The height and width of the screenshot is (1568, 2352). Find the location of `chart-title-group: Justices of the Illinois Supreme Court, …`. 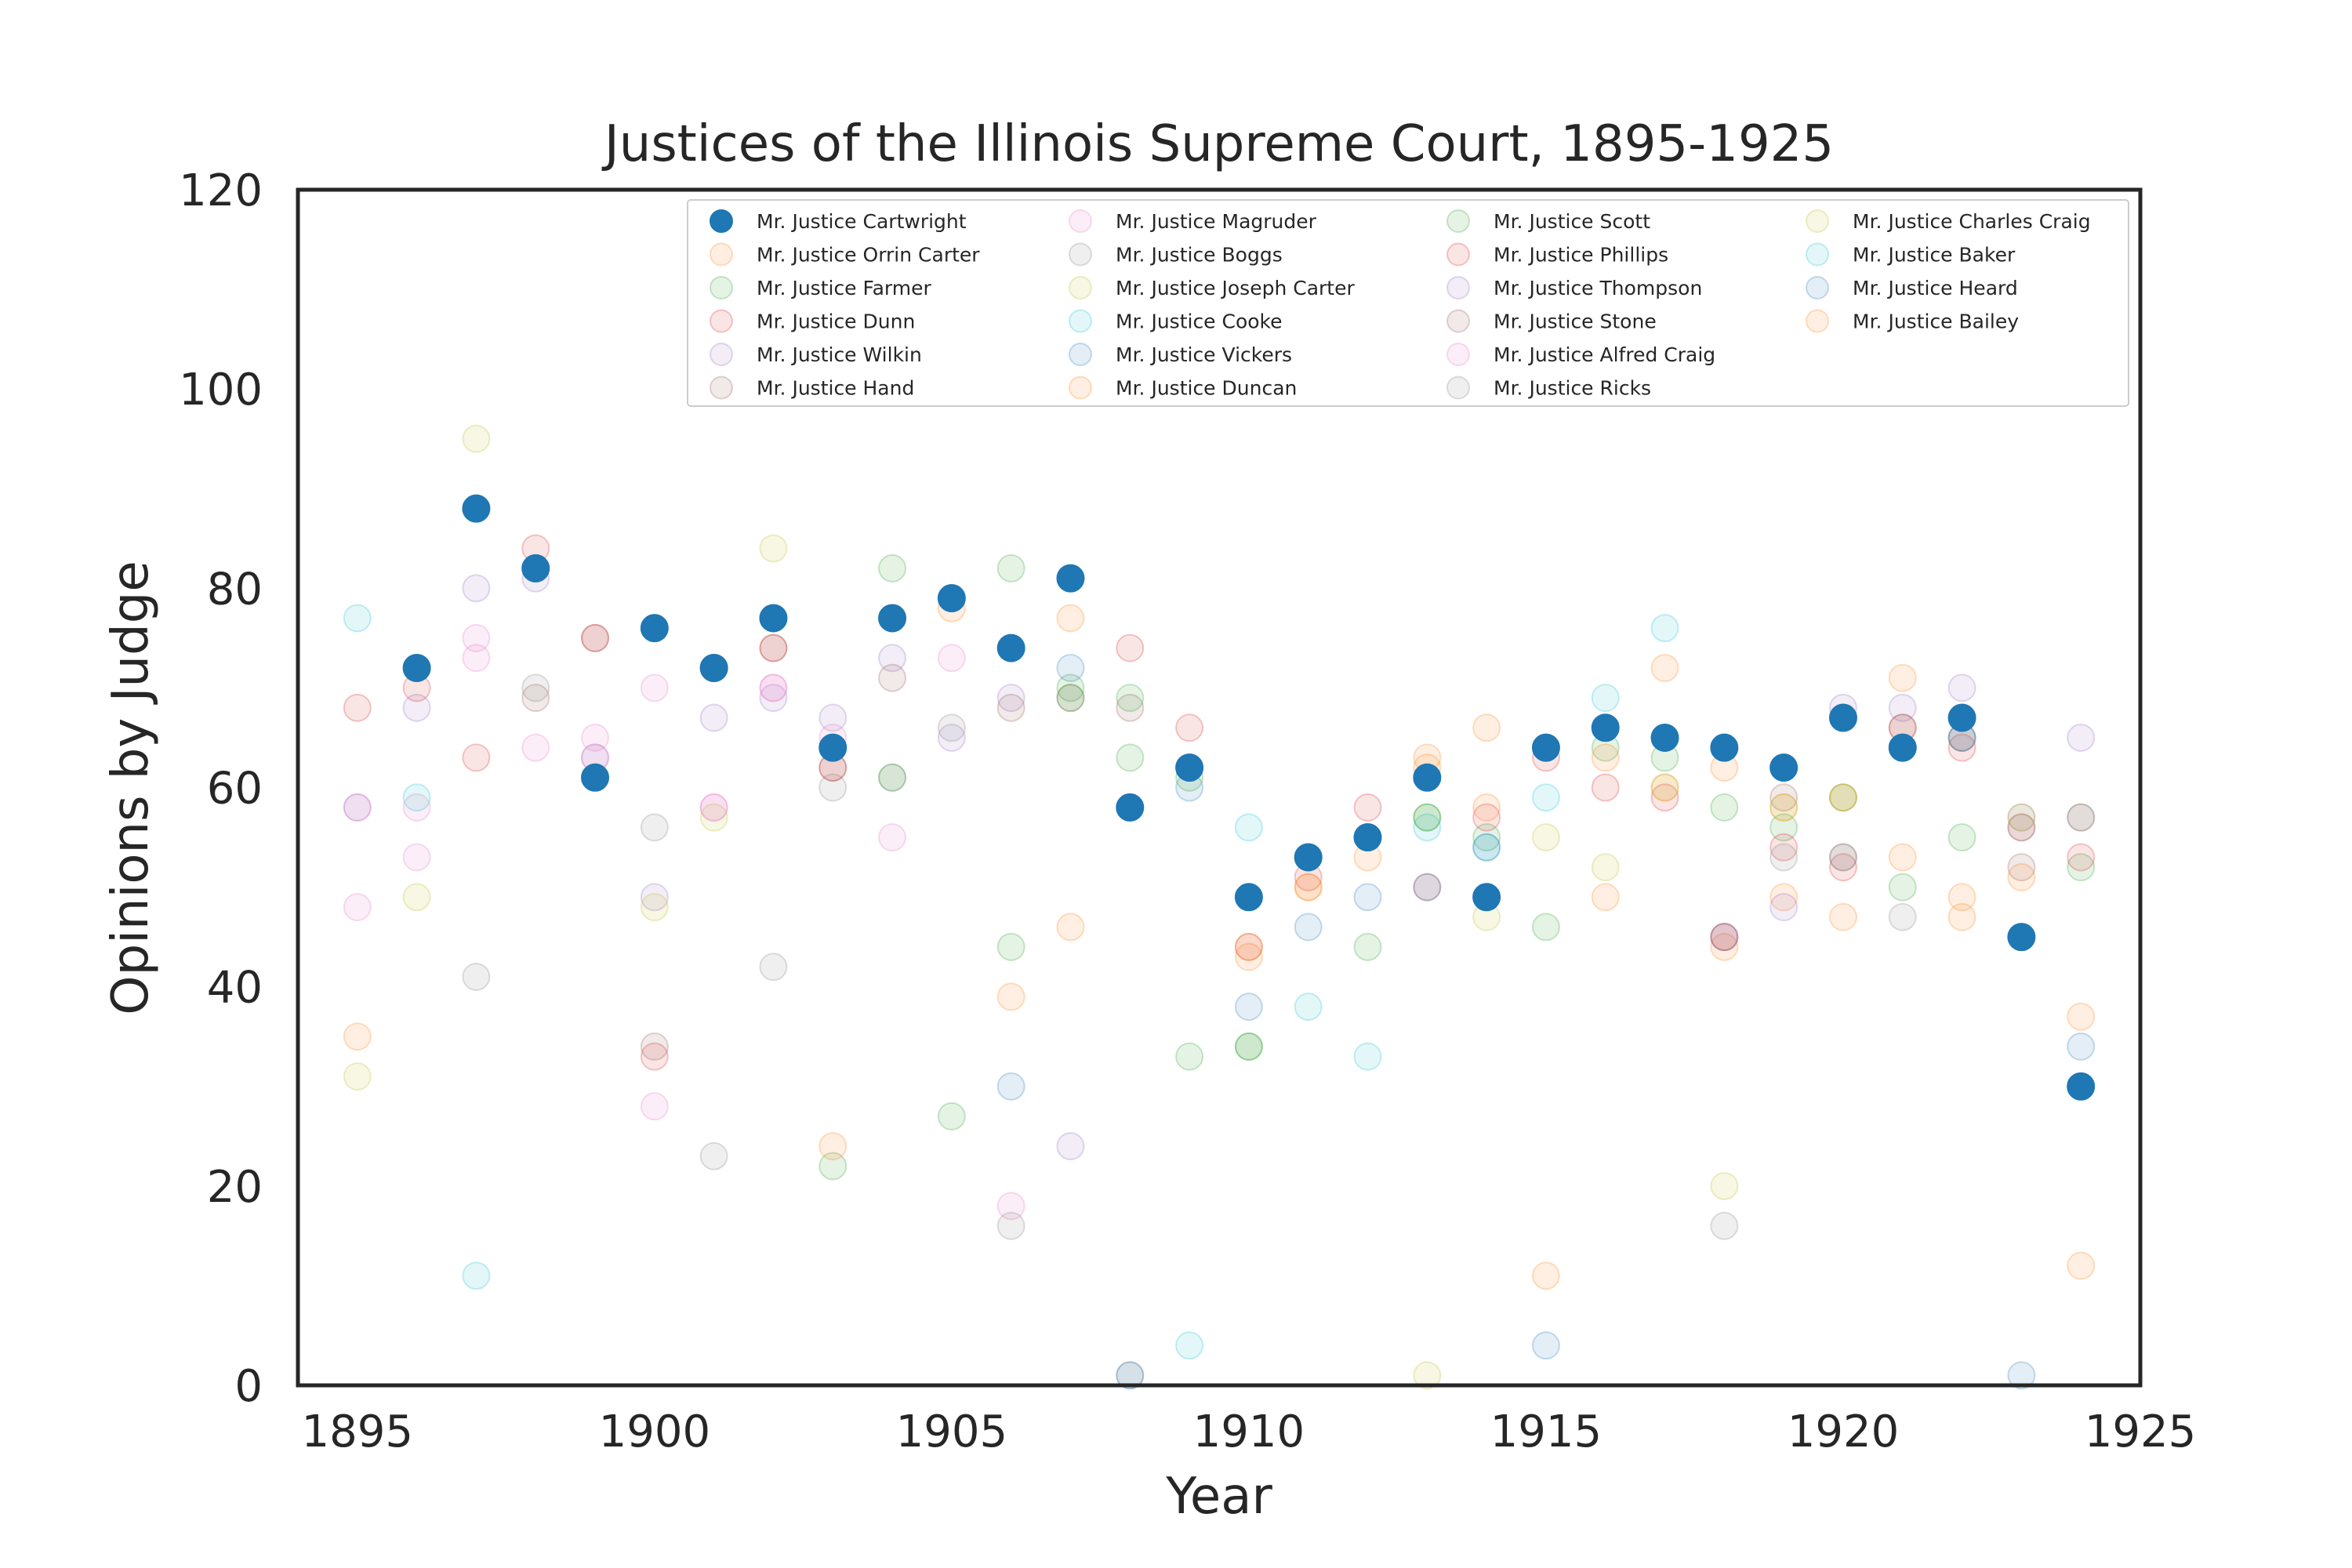

chart-title-group: Justices of the Illinois Supreme Court, … is located at coordinates (1217, 144).